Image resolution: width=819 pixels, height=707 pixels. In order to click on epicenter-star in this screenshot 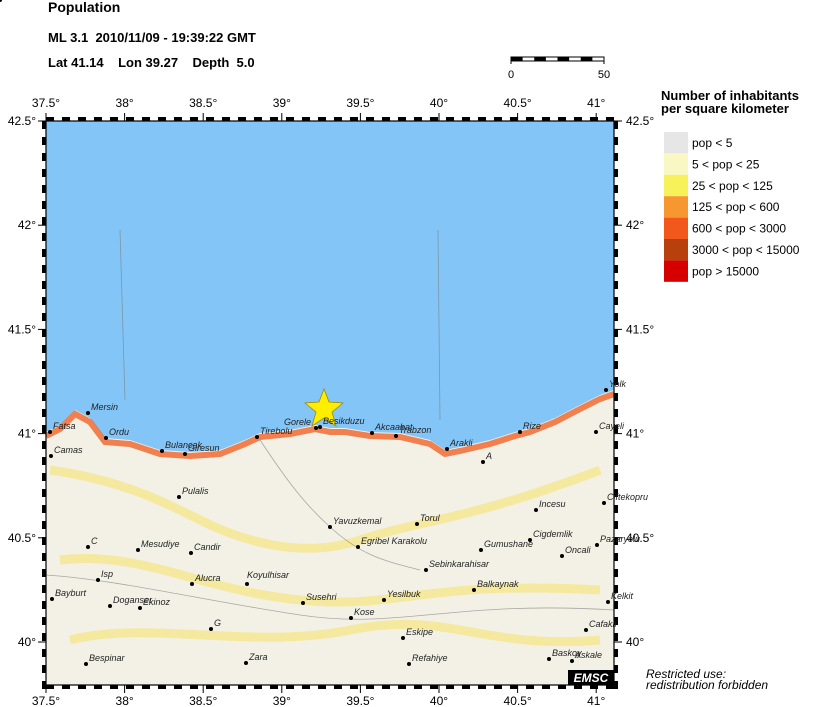, I will do `click(324, 407)`.